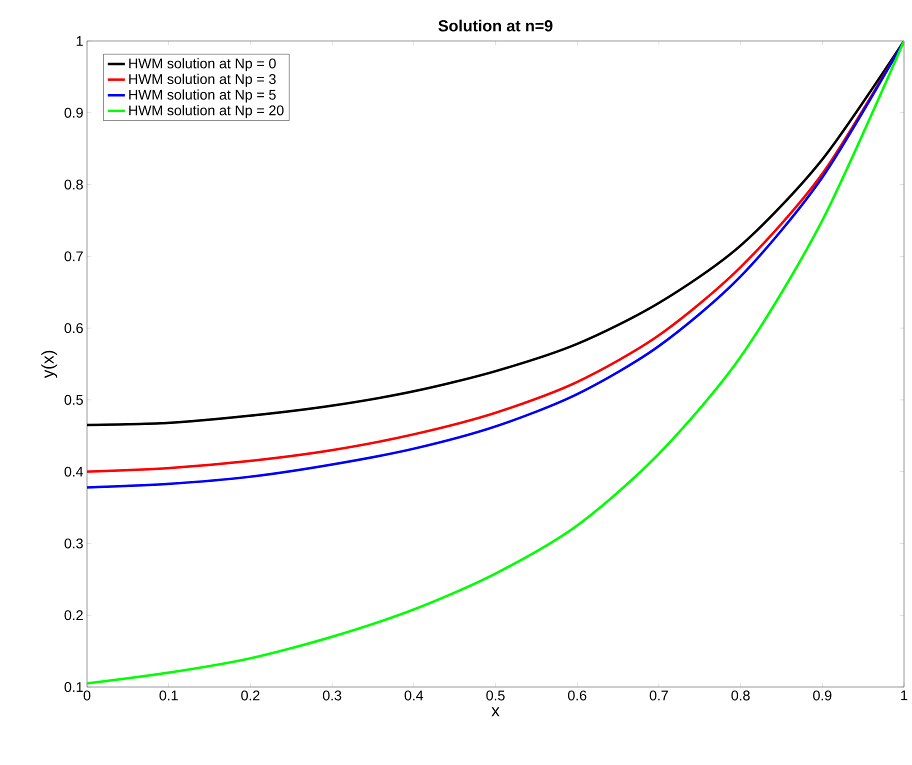 This screenshot has width=912, height=765. What do you see at coordinates (73, 328) in the screenshot?
I see `y-tick-label: 0.6` at bounding box center [73, 328].